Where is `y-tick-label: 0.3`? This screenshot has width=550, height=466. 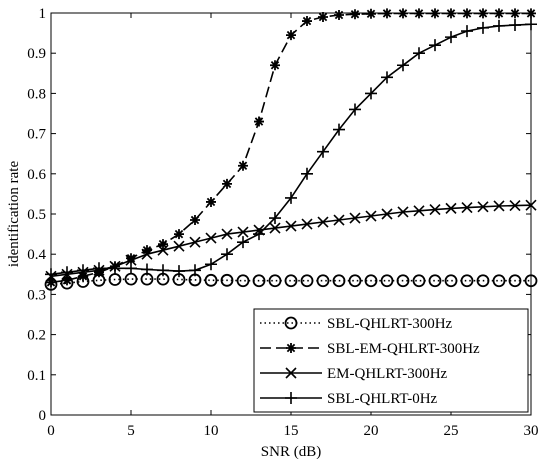 y-tick-label: 0.3 is located at coordinates (36, 295).